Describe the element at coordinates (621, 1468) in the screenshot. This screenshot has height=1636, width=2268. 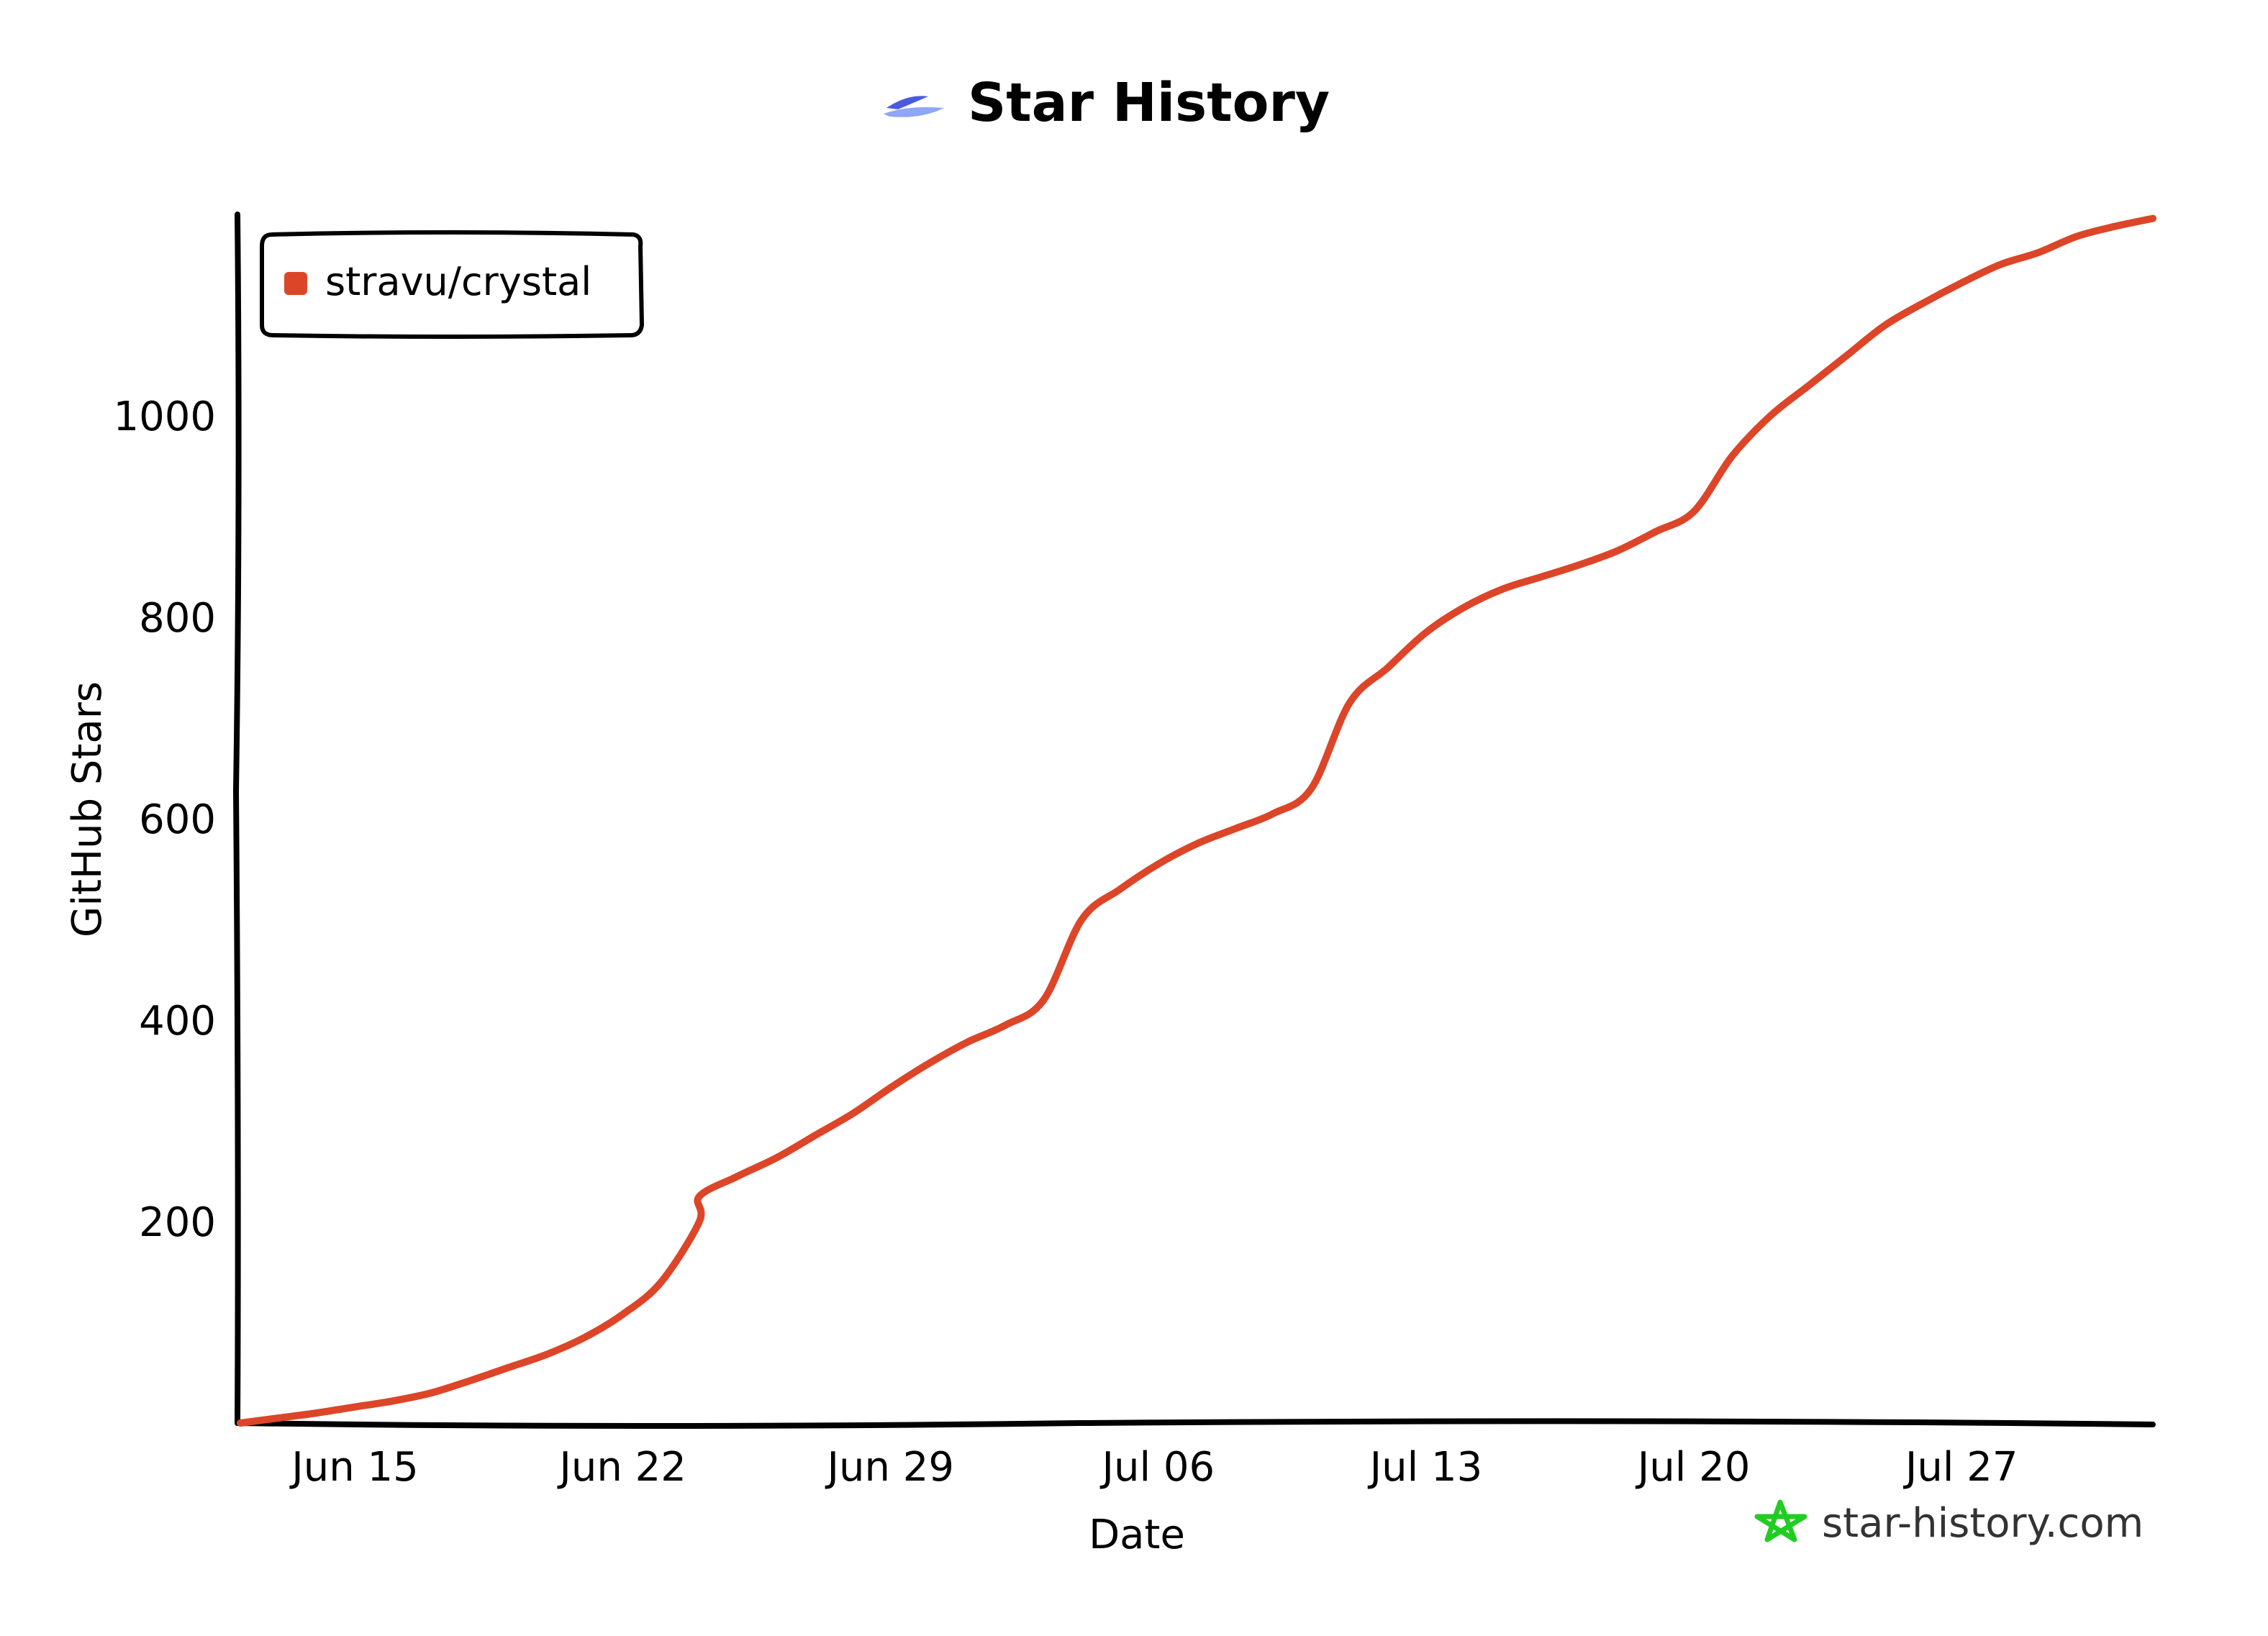
I see `x-tick-label: Jun 22` at that location.